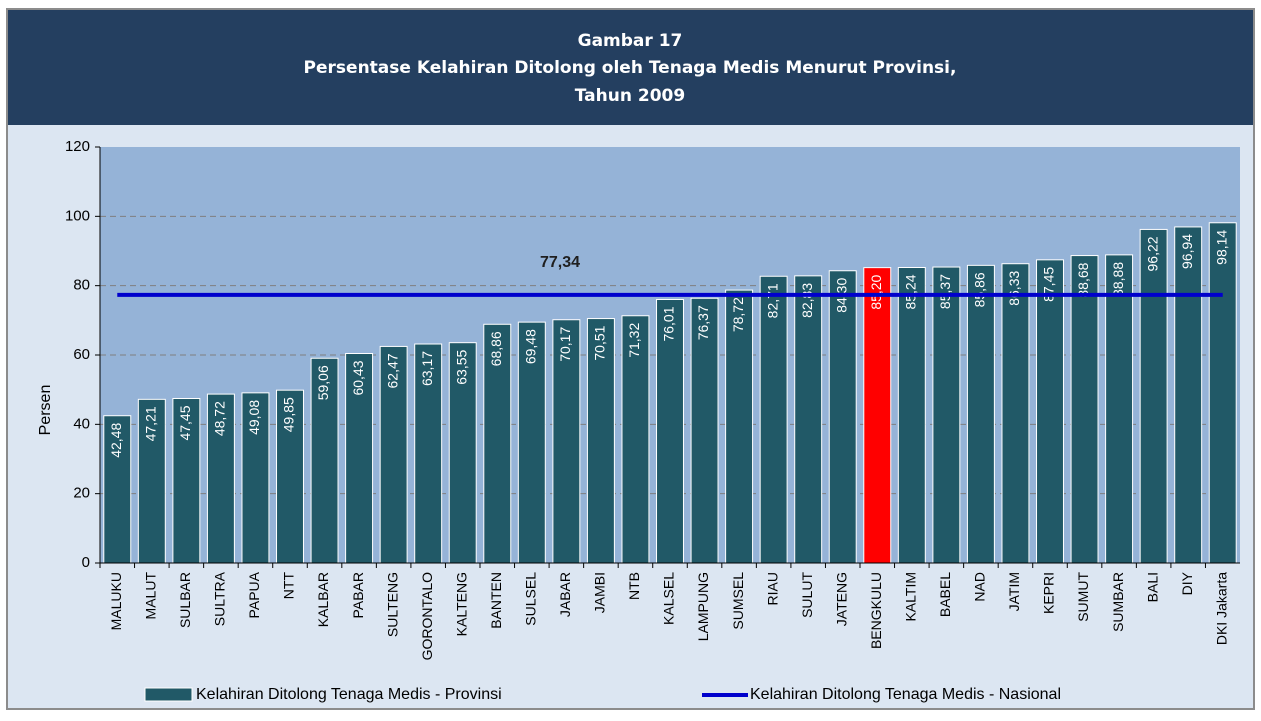 The height and width of the screenshot is (721, 1261). Describe the element at coordinates (1118, 602) in the screenshot. I see `x-tick-label: SUMBAR` at that location.